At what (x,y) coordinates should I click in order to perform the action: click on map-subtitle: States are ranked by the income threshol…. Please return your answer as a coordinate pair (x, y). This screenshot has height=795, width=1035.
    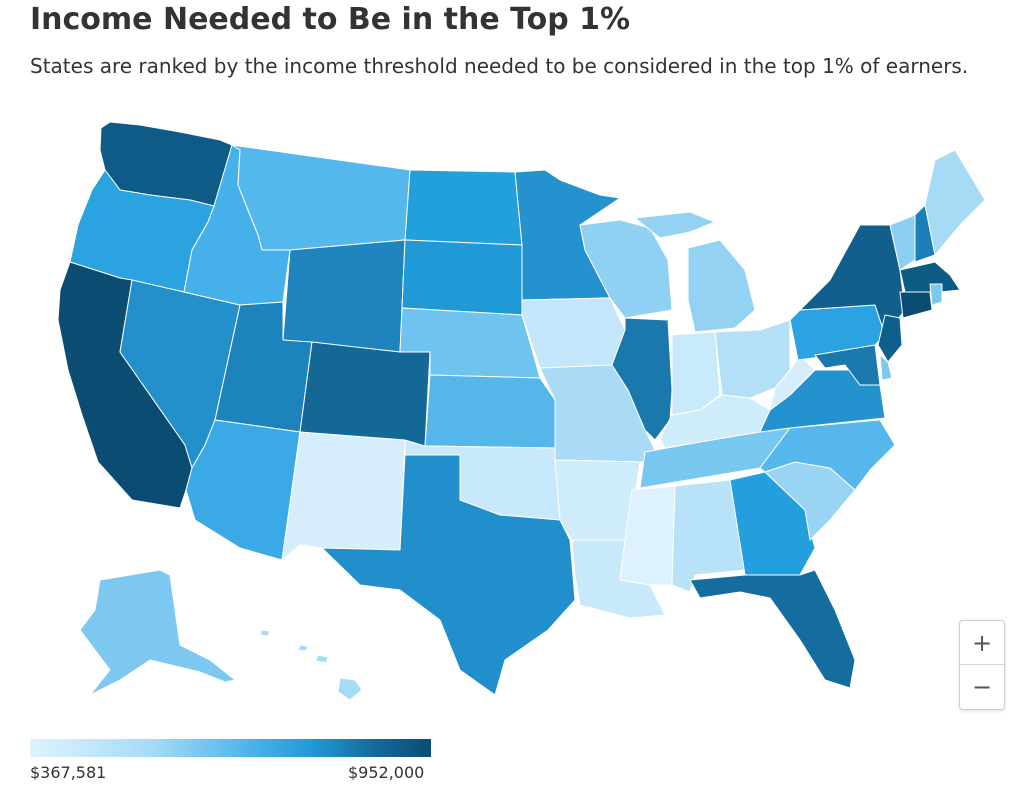
    Looking at the image, I should click on (499, 66).